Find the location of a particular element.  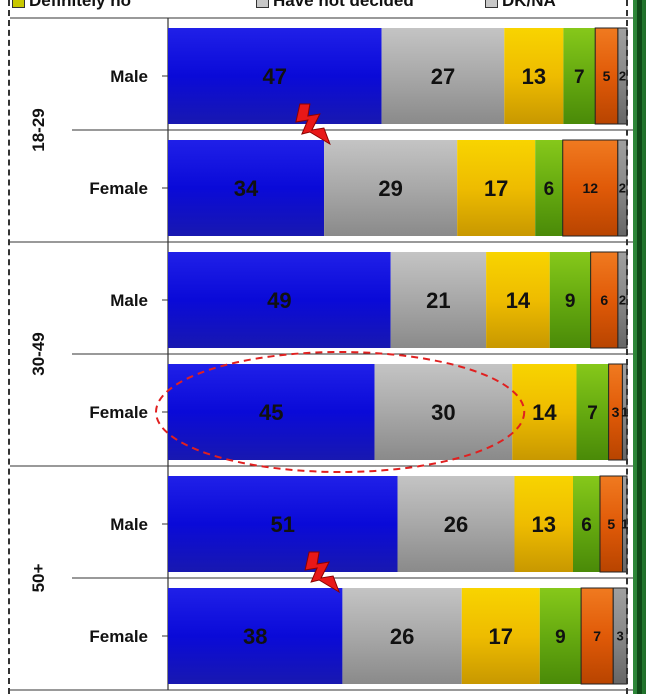

data-label-0-0-0: 47 is located at coordinates (275, 76).